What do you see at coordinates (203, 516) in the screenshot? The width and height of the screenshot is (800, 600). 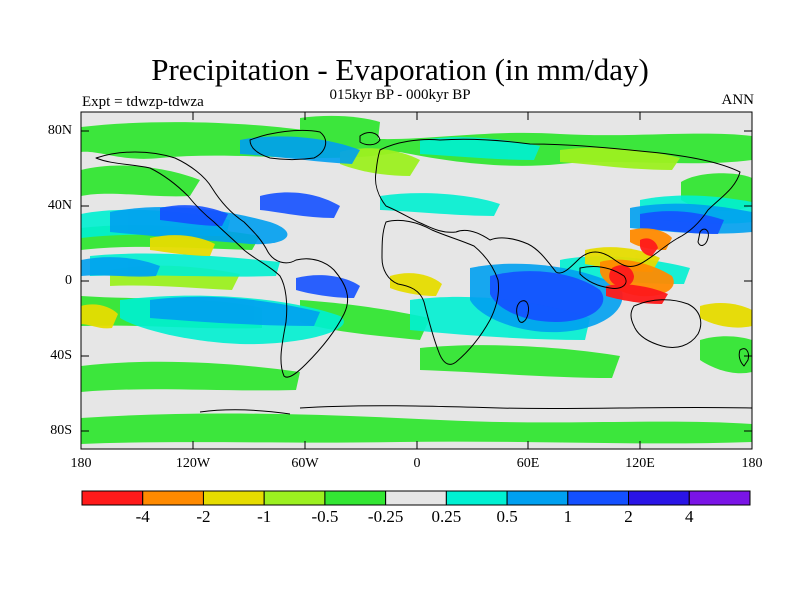 I see `colorbar-label: -2` at bounding box center [203, 516].